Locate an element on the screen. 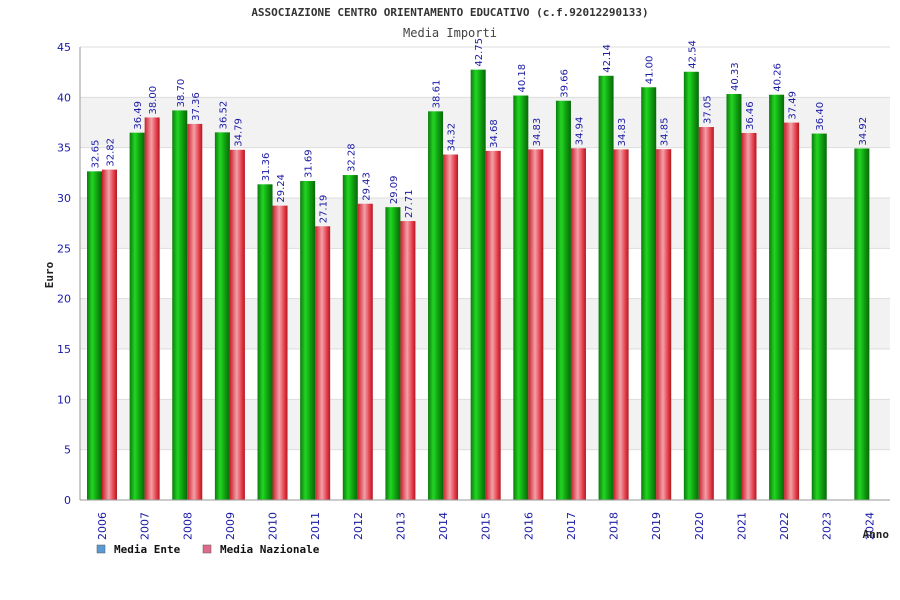 The image size is (900, 600). y-tick-label: 30 is located at coordinates (64, 198).